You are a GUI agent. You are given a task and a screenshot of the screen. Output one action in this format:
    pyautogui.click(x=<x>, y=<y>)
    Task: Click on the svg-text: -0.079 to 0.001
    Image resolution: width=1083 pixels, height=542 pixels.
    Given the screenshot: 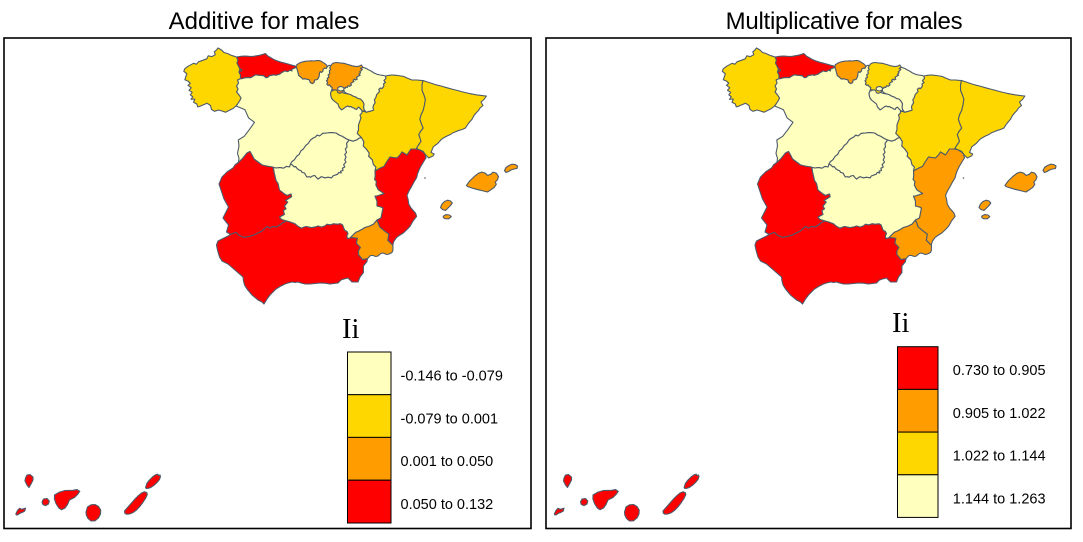 What is the action you would take?
    pyautogui.click(x=450, y=419)
    